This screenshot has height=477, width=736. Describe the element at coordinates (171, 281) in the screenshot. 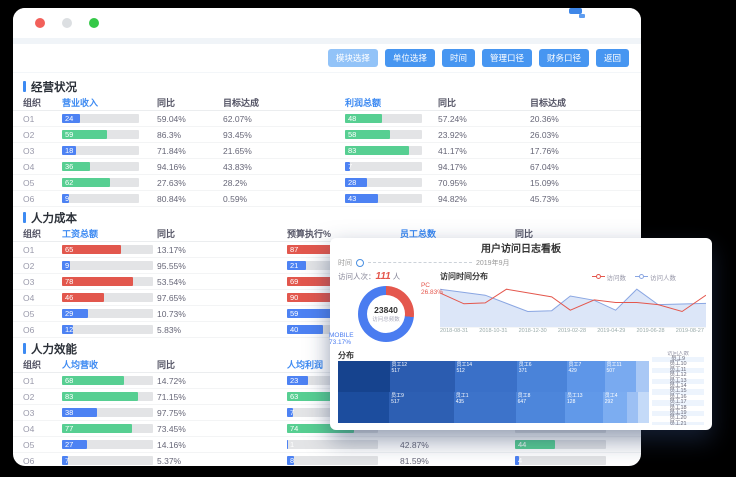

I see `value-cell: 53.54%` at that location.